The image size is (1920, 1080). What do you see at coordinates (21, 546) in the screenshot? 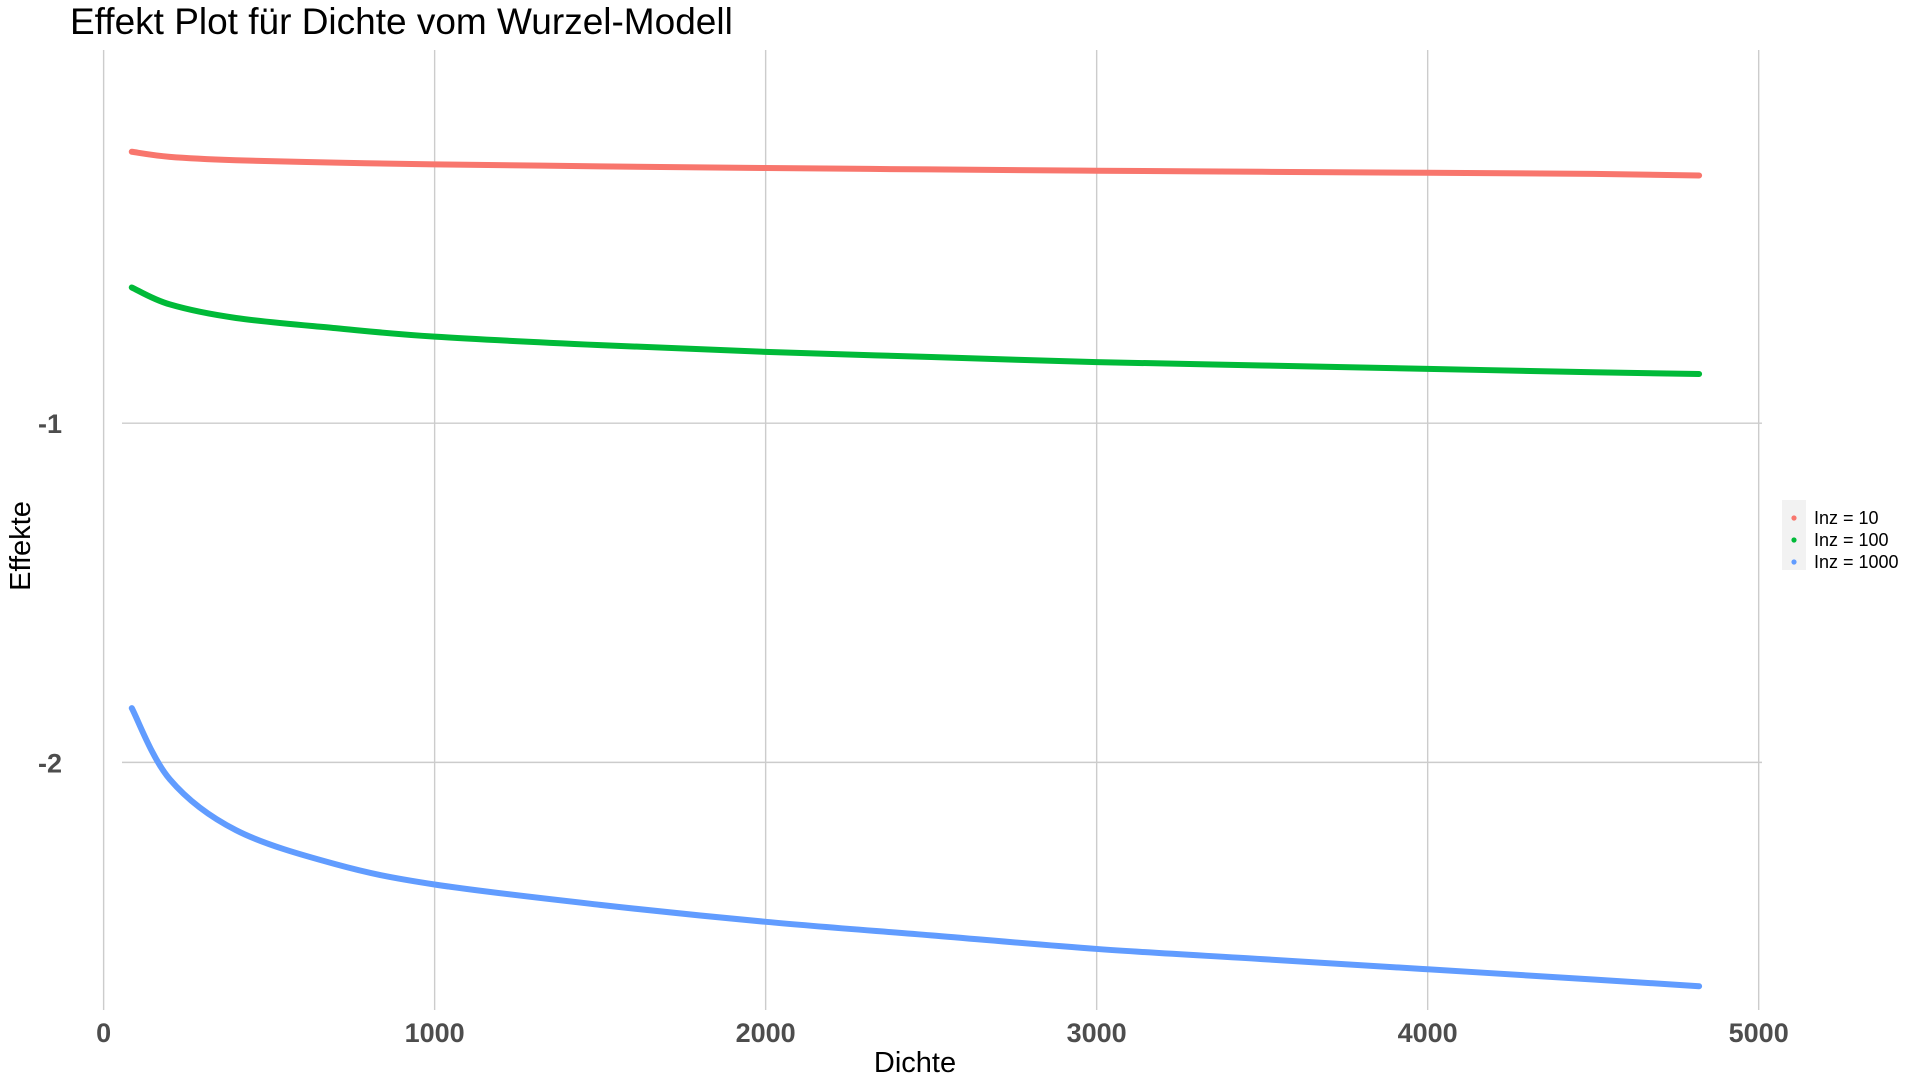
I see `y-axis-title: Effekte` at bounding box center [21, 546].